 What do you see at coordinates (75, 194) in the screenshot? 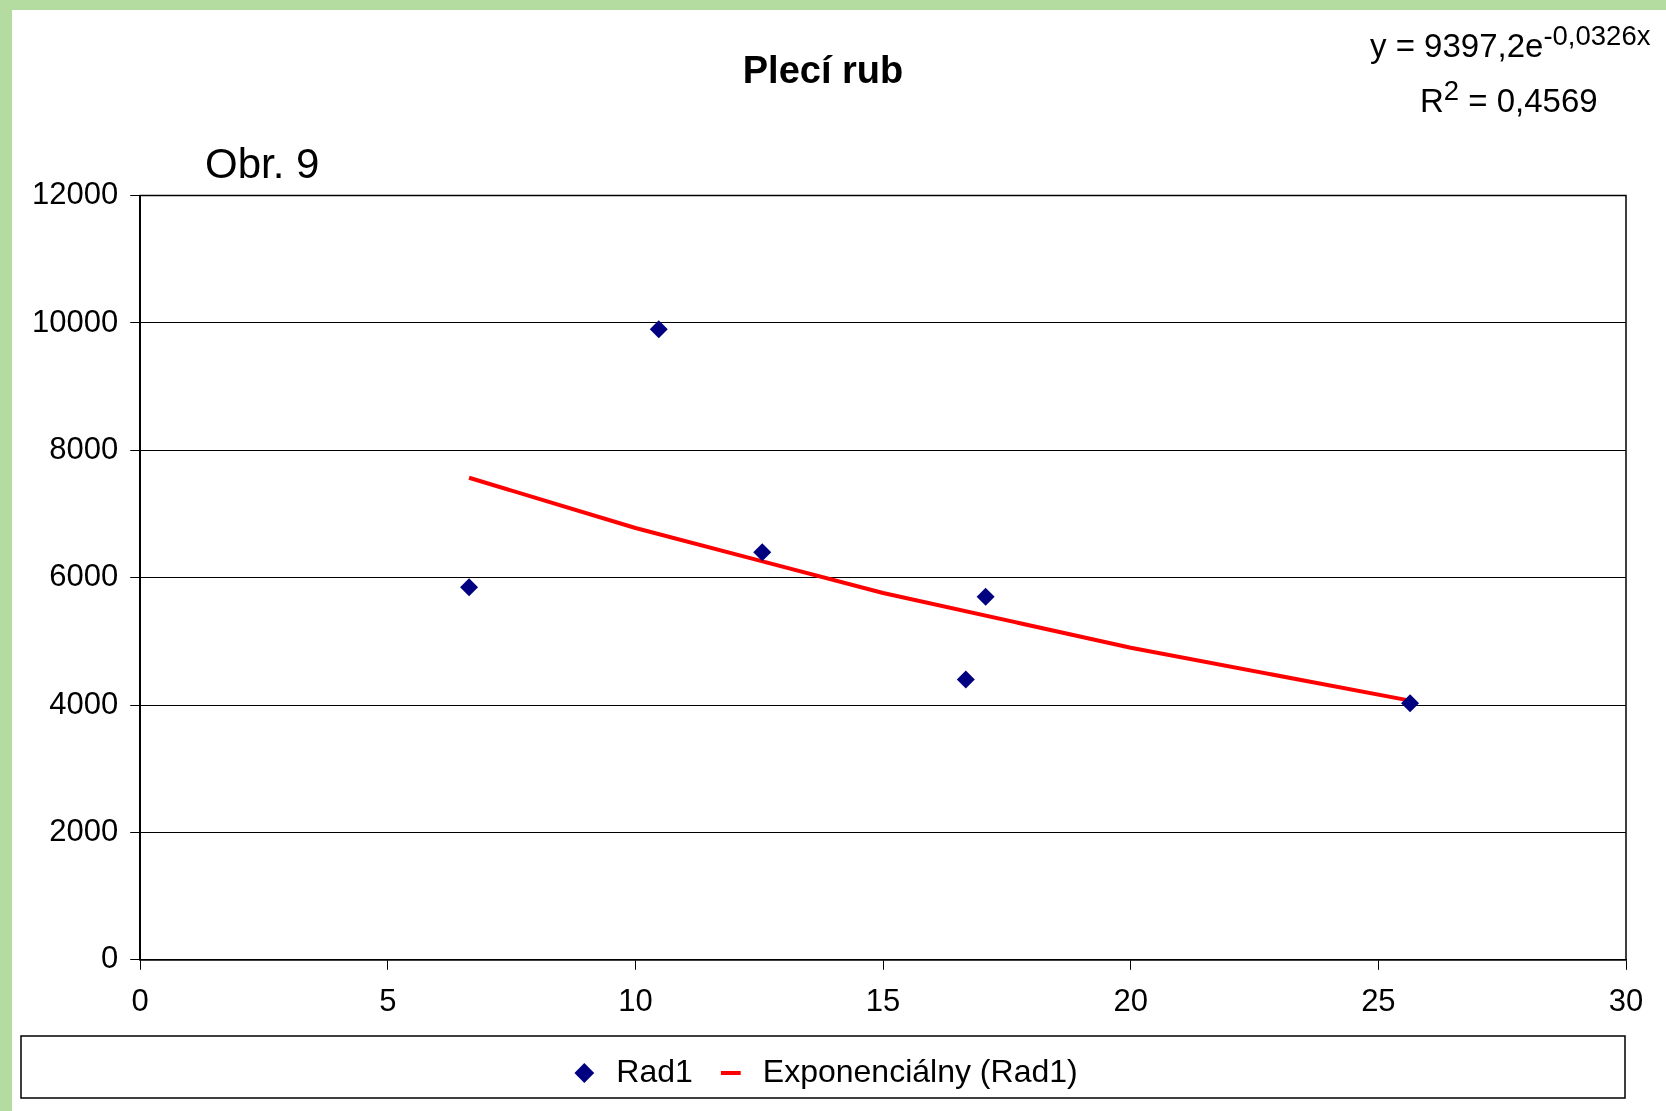
I see `y-tick-label: 12000` at bounding box center [75, 194].